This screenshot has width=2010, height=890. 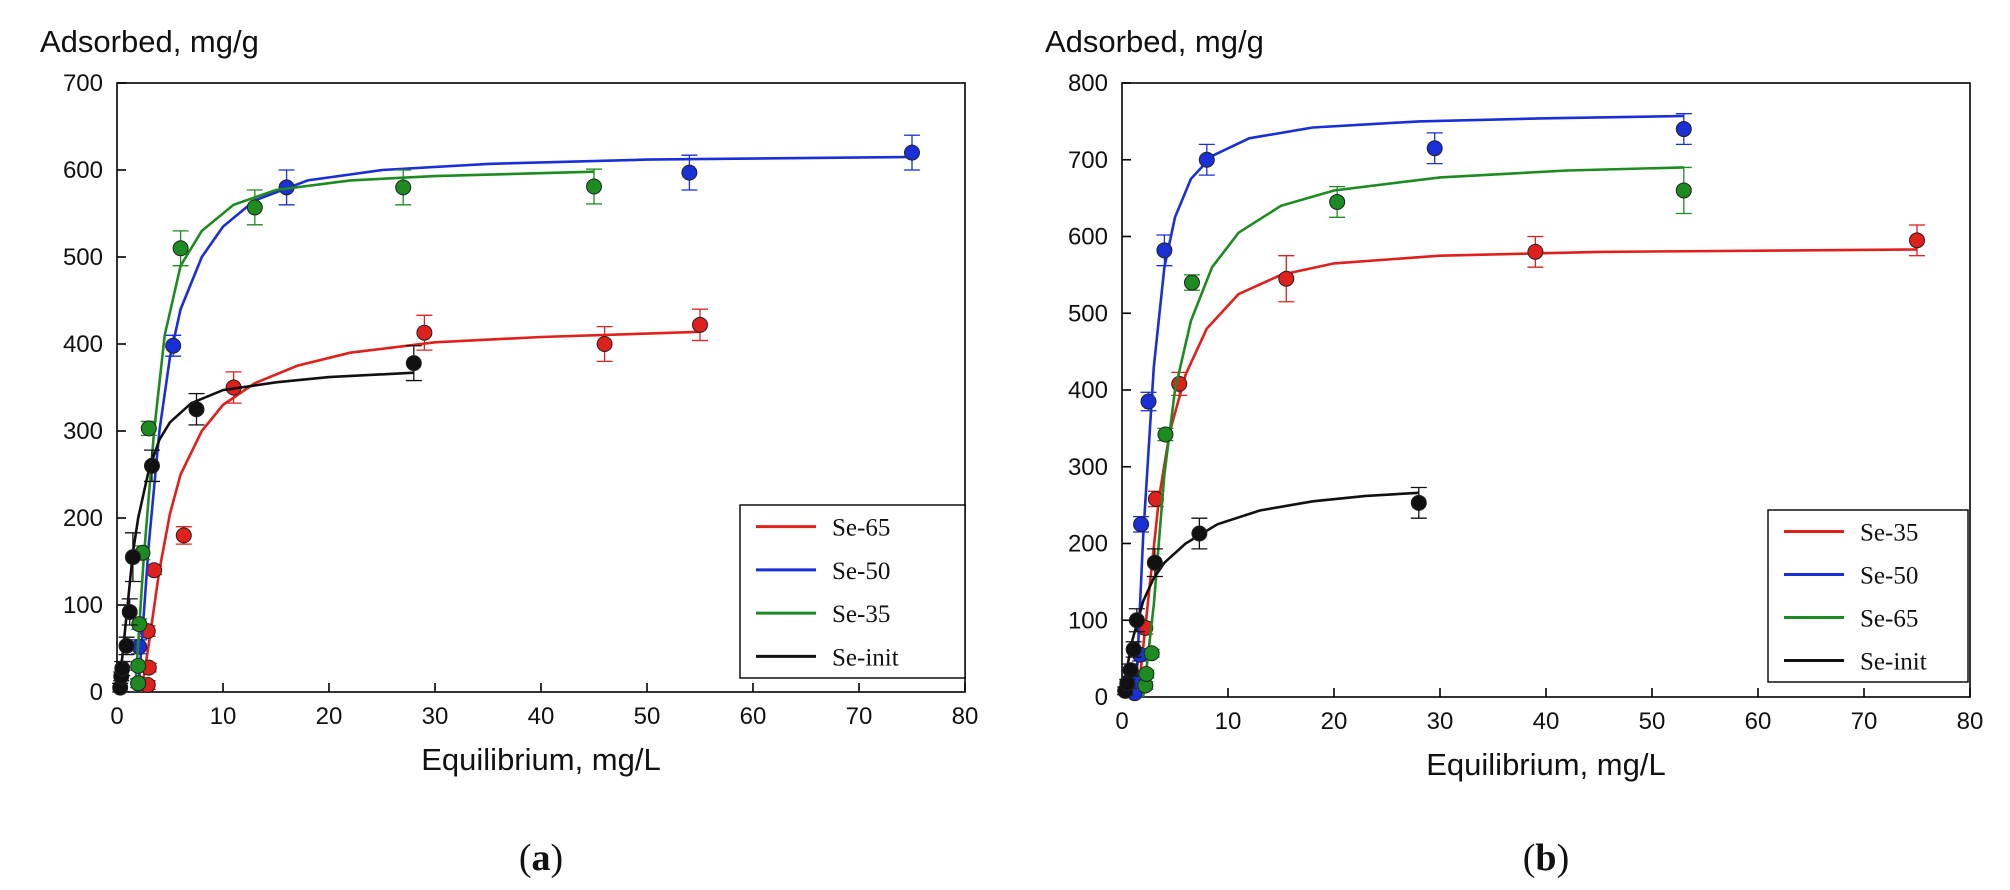 What do you see at coordinates (83, 605) in the screenshot?
I see `chart-a-ytick-label: 100` at bounding box center [83, 605].